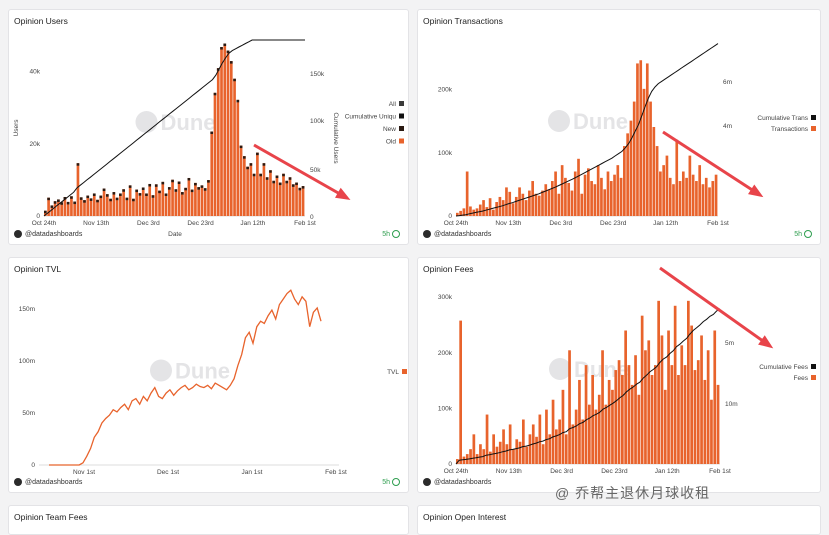 Image resolution: width=829 pixels, height=535 pixels. Describe the element at coordinates (619, 520) in the screenshot. I see `open-interest-panel: Opinion Open Interest` at that location.